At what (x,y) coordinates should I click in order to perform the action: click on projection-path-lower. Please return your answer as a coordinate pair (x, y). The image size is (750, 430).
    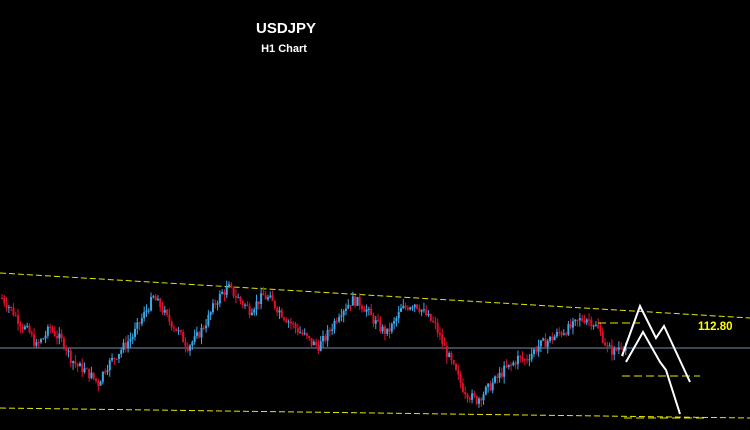
    Looking at the image, I should click on (653, 372).